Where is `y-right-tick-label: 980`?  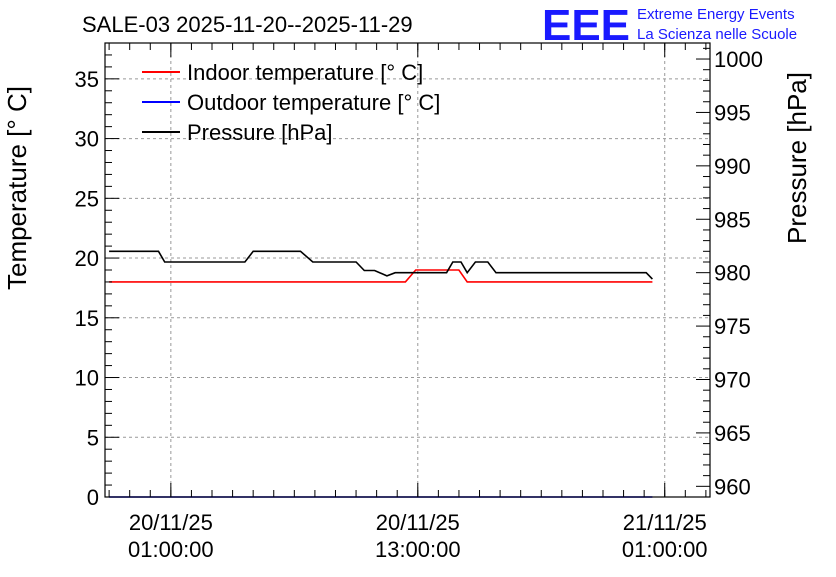
y-right-tick-label: 980 is located at coordinates (732, 273).